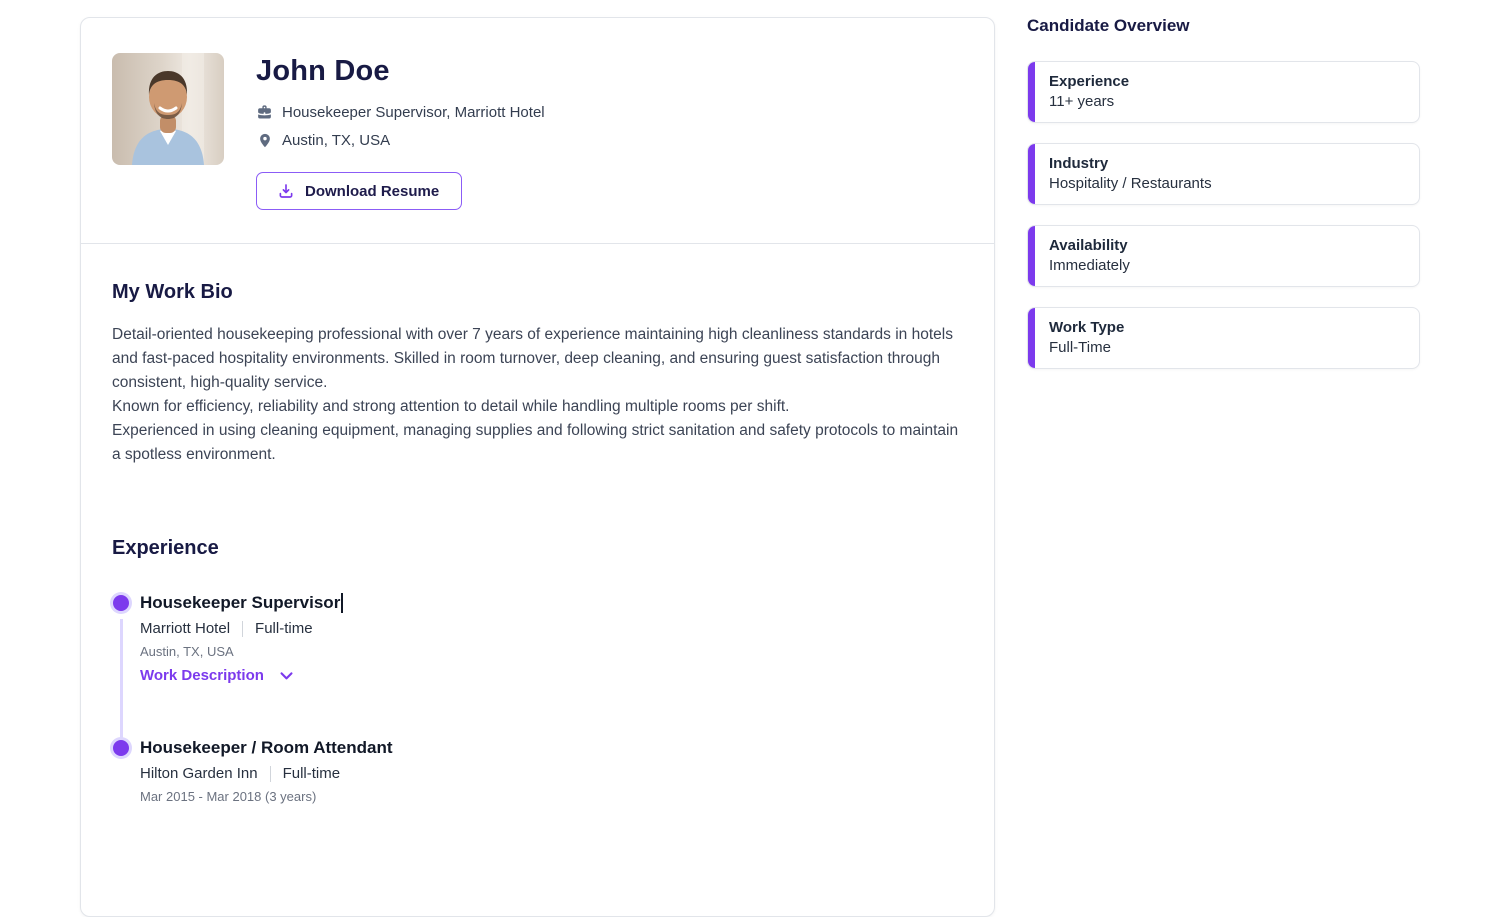 This screenshot has width=1510, height=917. I want to click on overview-card-value: Full-Time, so click(1080, 347).